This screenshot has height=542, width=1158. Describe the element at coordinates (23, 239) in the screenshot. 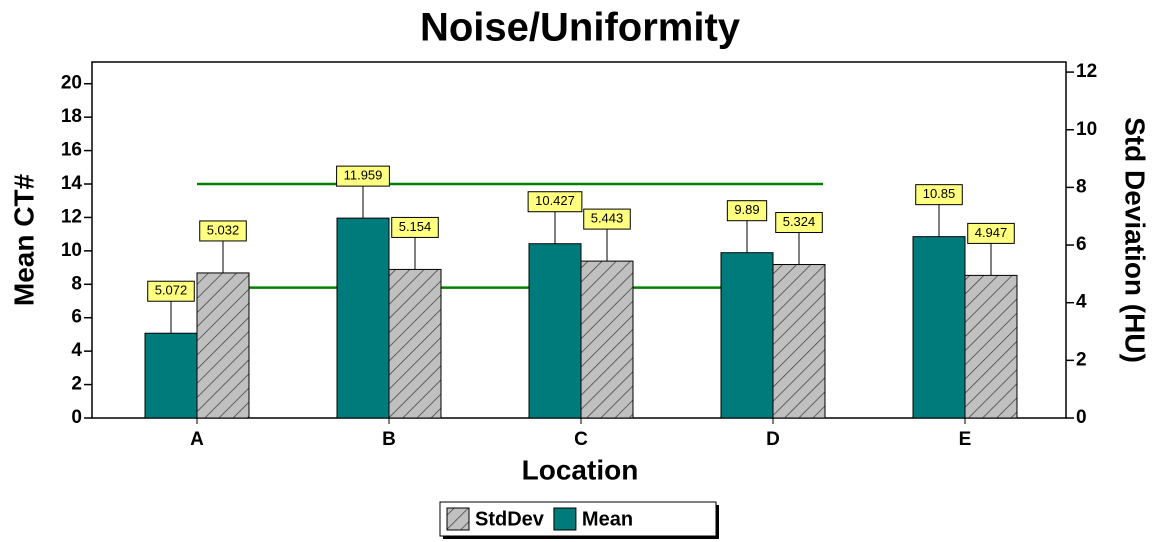

I see `y-axis-label: Mean CT#` at that location.